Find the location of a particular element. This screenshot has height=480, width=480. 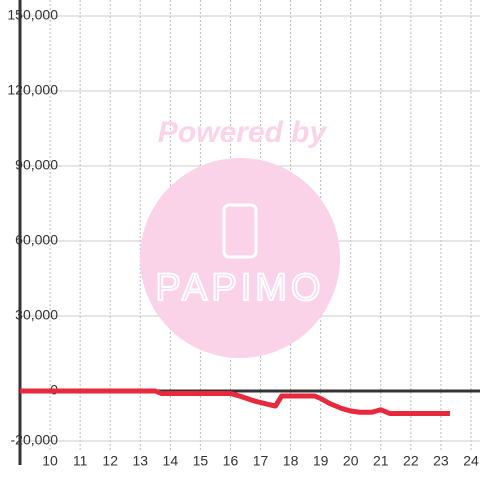

y-tick-label: 30,000 is located at coordinates (36, 315).